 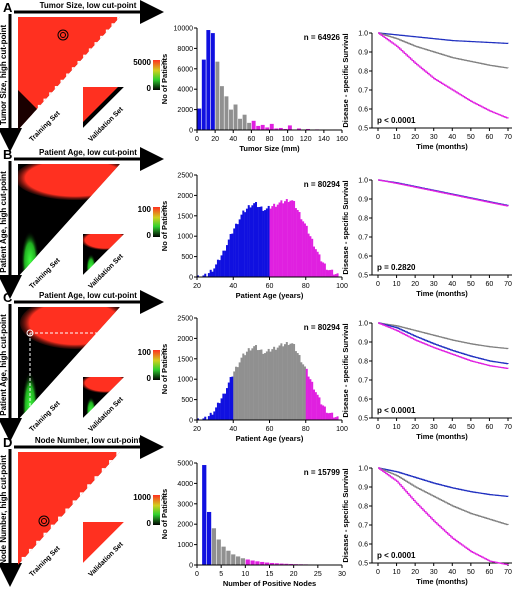 What do you see at coordinates (45, 274) in the screenshot?
I see `training-set-label: Training Set` at bounding box center [45, 274].